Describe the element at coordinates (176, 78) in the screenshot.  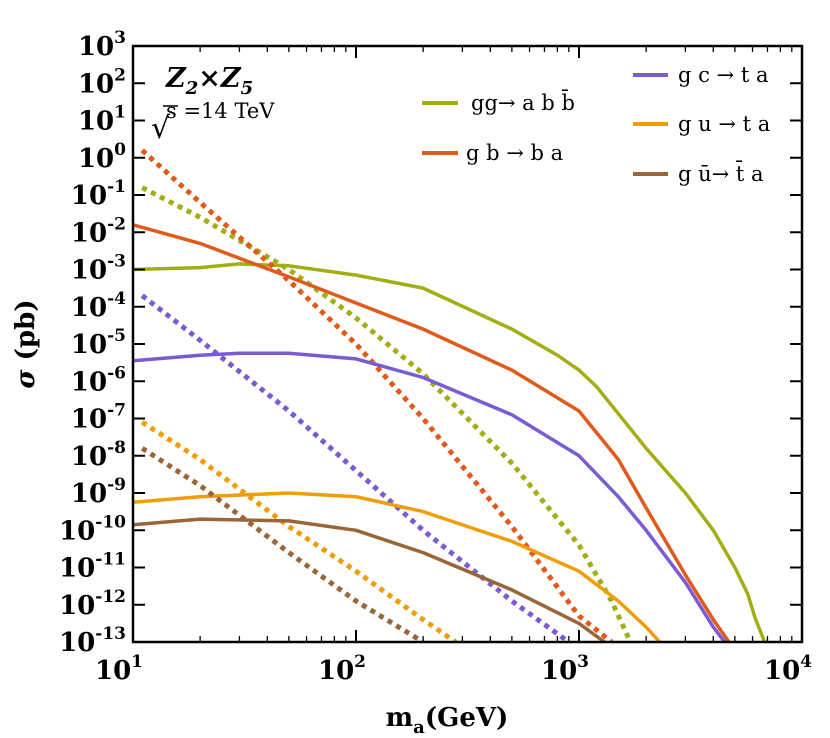
I see `model-group-a: Z` at that location.